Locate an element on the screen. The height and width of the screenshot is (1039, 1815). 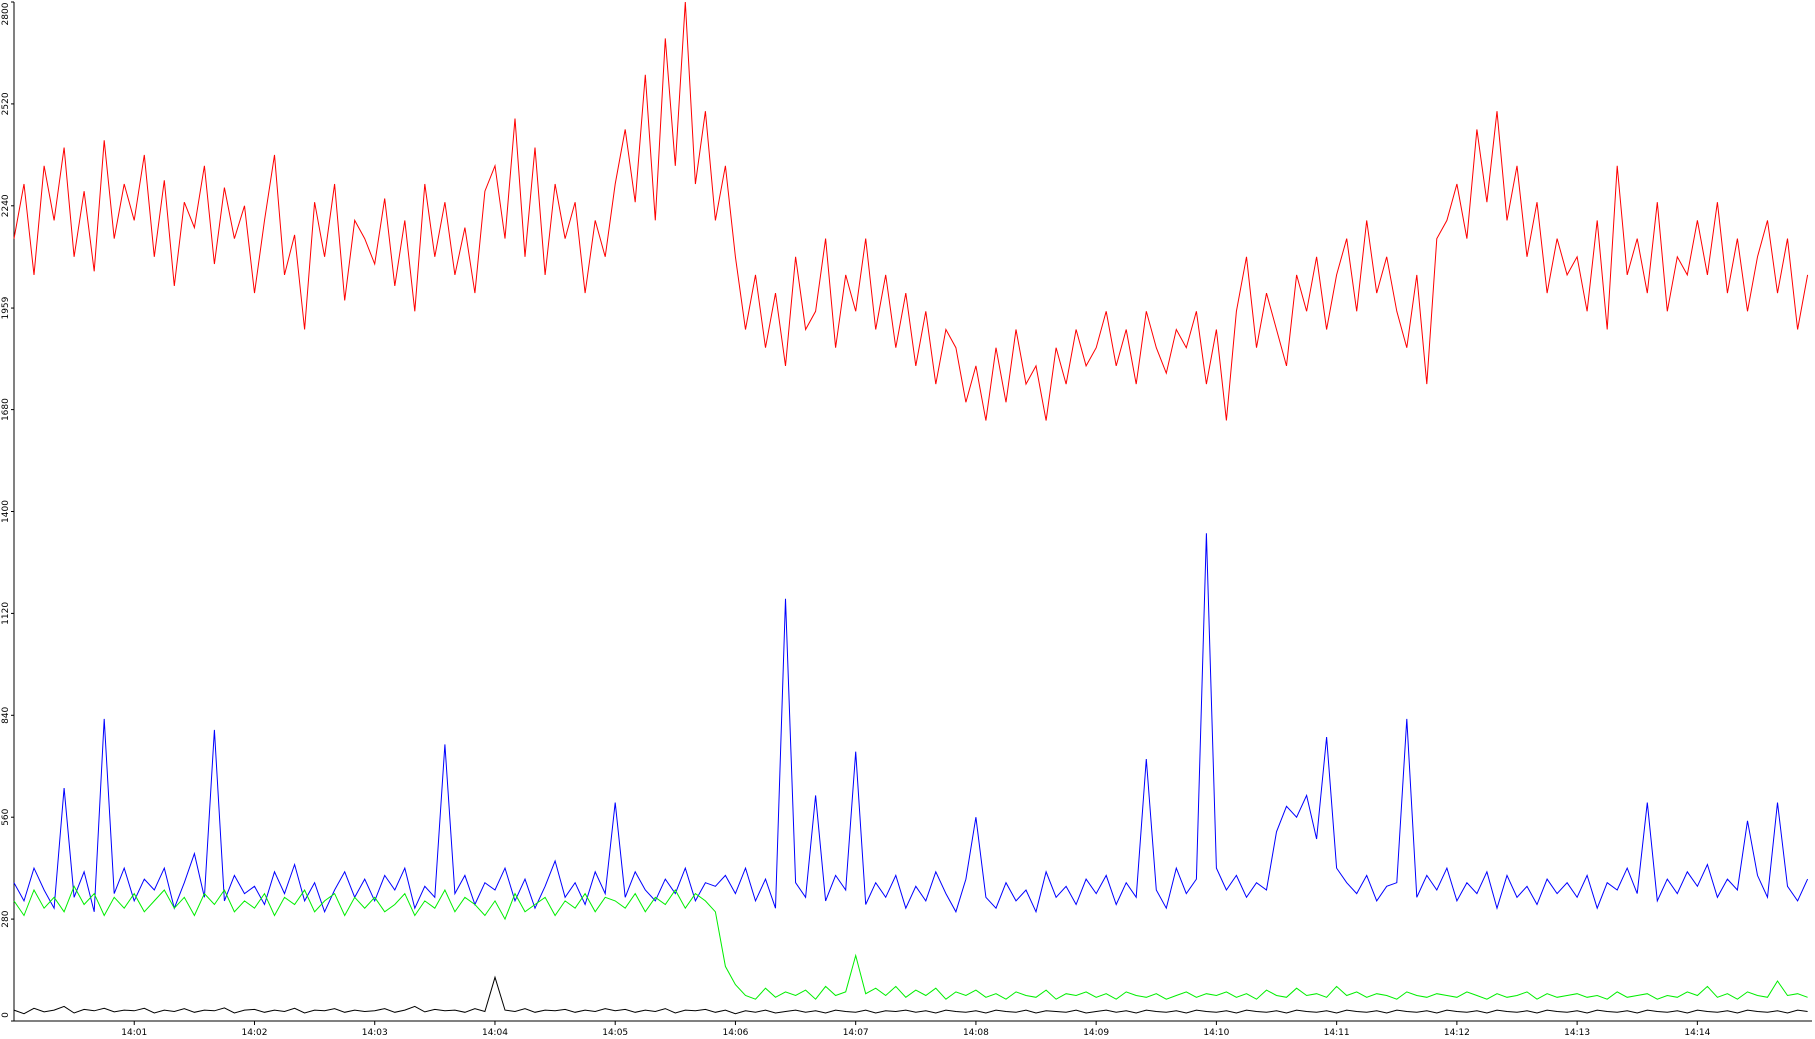
y-tick-label: 2800 is located at coordinates (6, 13).